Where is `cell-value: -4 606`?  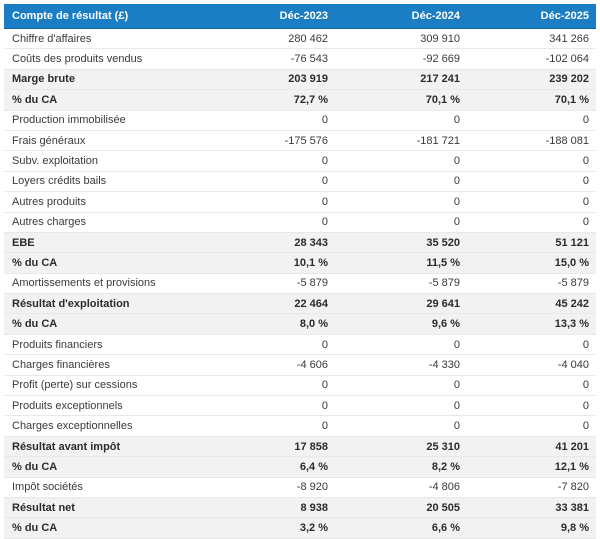 cell-value: -4 606 is located at coordinates (269, 365).